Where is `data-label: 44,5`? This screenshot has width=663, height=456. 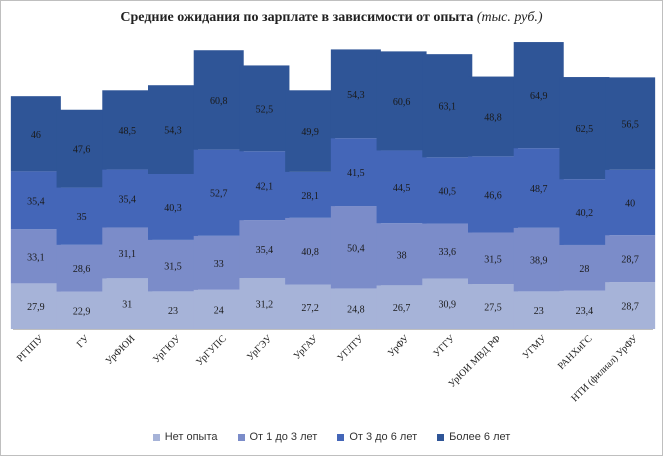
data-label: 44,5 is located at coordinates (402, 188).